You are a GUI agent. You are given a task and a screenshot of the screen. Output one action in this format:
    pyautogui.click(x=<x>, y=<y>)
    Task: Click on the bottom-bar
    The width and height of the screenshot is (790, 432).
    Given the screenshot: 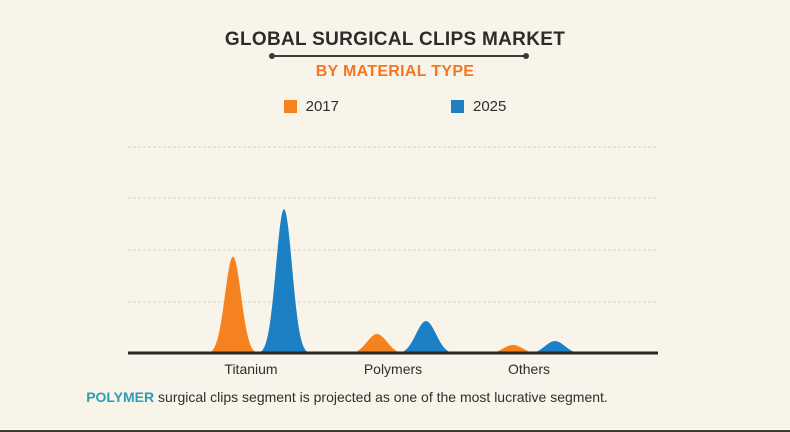 What is the action you would take?
    pyautogui.click(x=395, y=430)
    